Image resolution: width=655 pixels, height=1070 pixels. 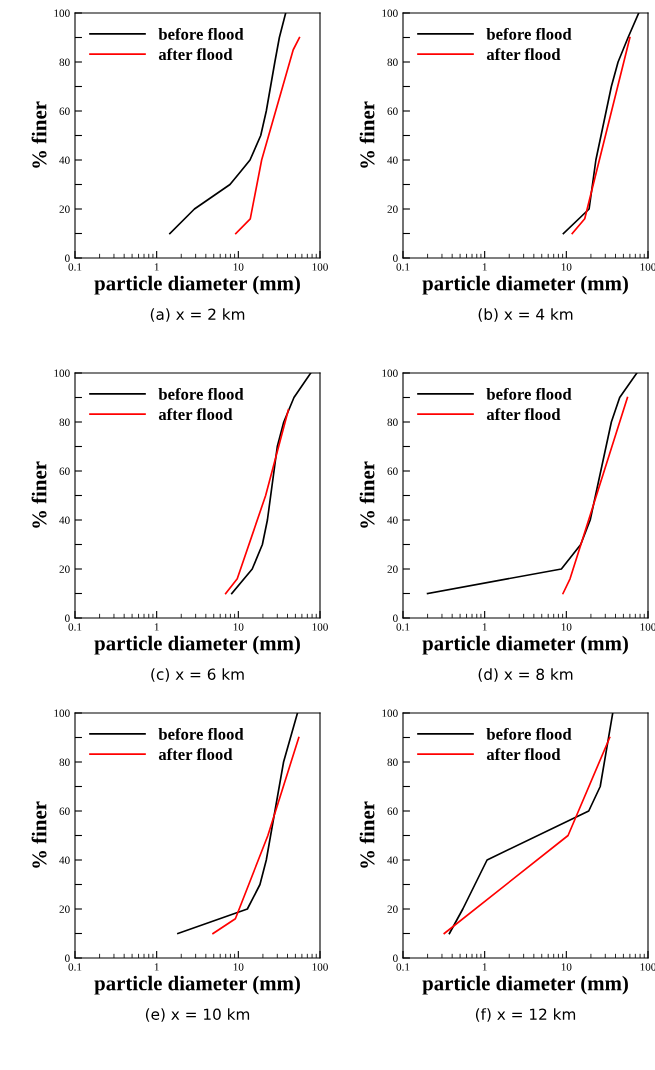 What do you see at coordinates (525, 315) in the screenshot?
I see `text: (b) x = 4 km` at bounding box center [525, 315].